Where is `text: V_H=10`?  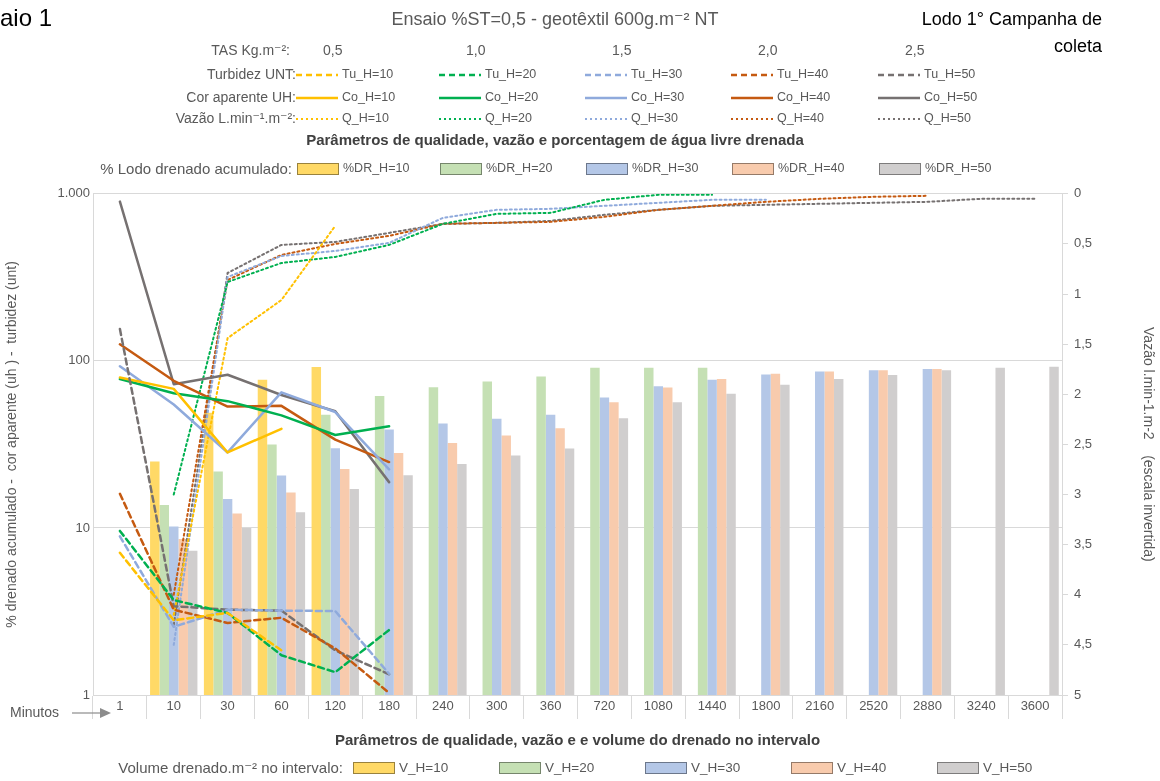 text: V_H=10 is located at coordinates (424, 767).